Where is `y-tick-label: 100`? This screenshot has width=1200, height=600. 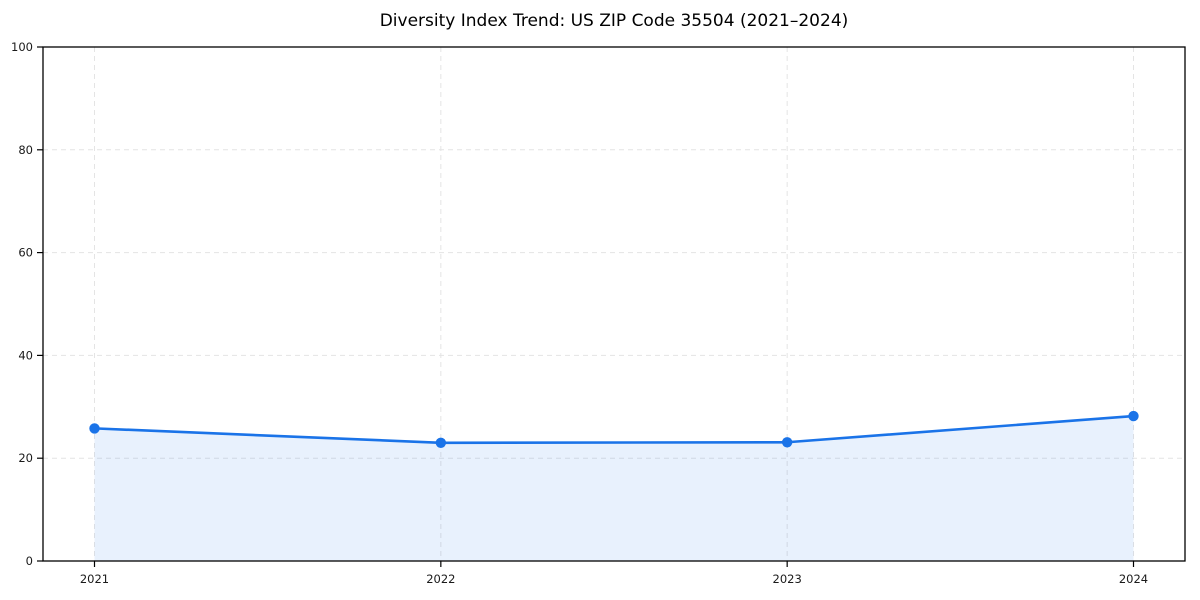 y-tick-label: 100 is located at coordinates (22, 47).